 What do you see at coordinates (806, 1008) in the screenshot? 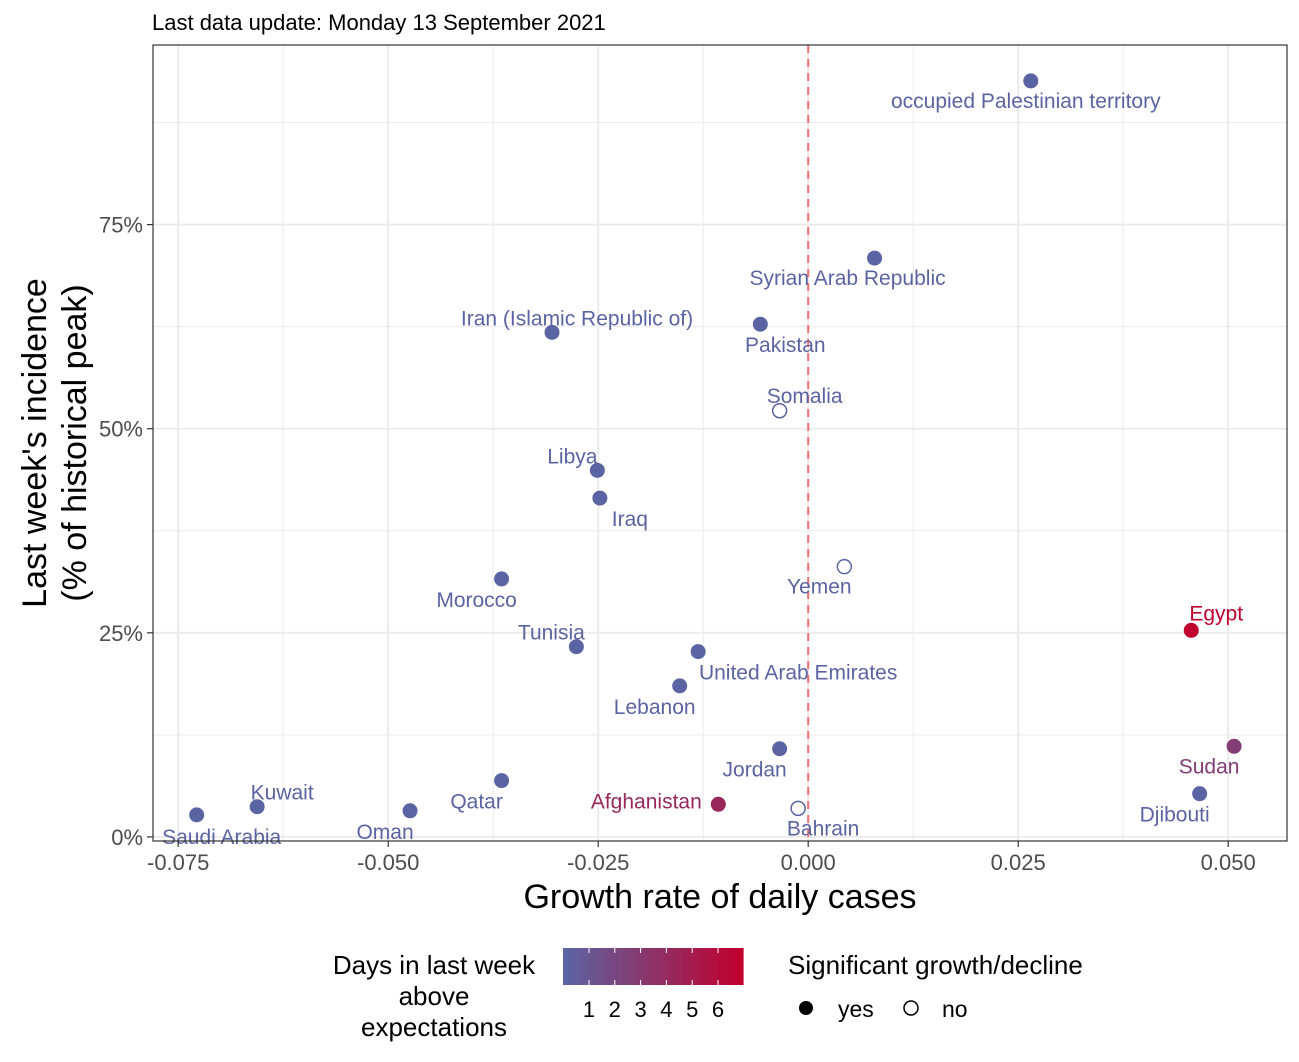
I see `legend-filled-point` at bounding box center [806, 1008].